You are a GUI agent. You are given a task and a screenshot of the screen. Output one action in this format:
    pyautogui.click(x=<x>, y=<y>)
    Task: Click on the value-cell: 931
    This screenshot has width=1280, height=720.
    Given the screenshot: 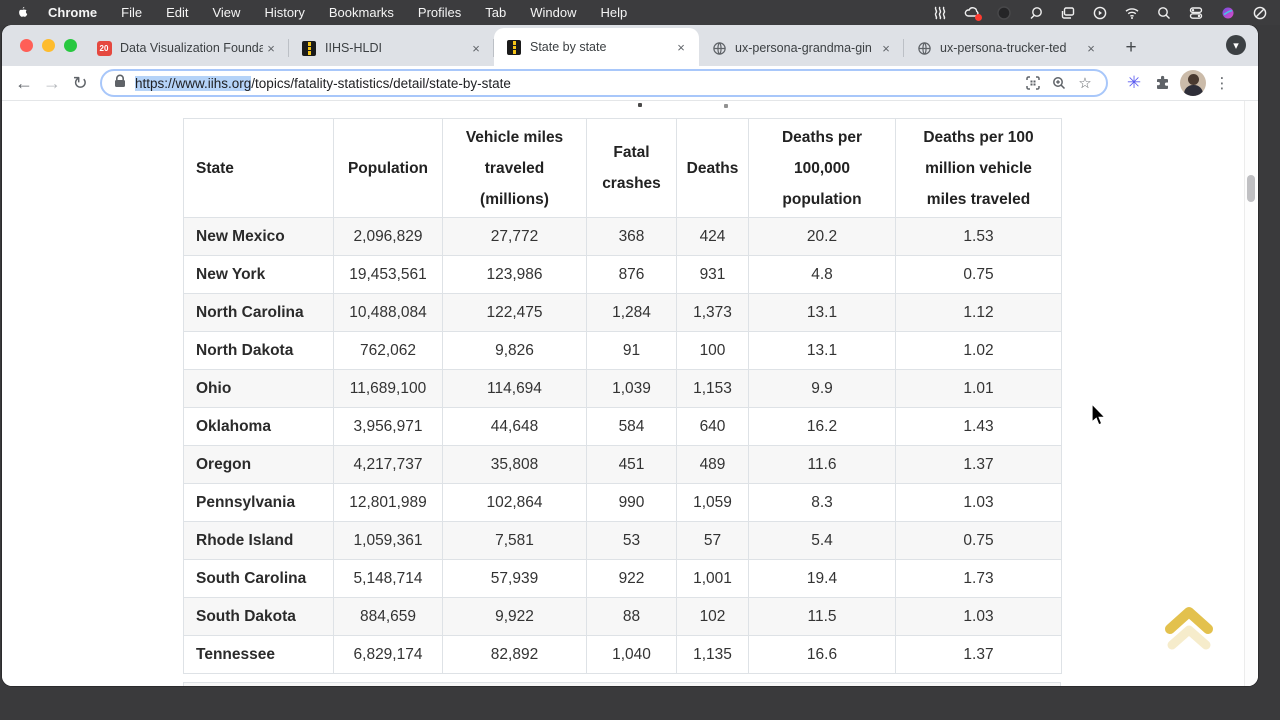 What is the action you would take?
    pyautogui.click(x=712, y=274)
    